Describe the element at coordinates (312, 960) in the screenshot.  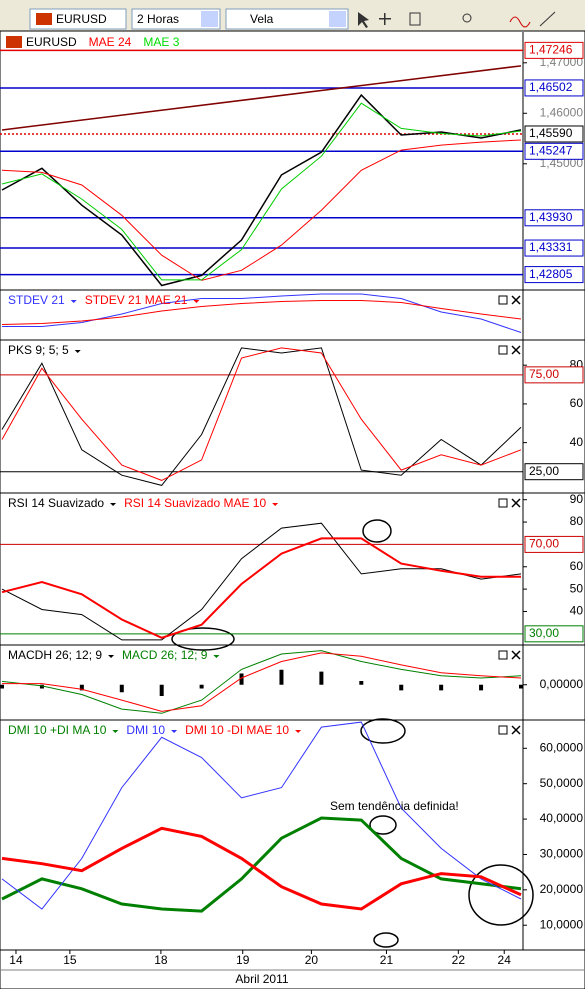
I see `x-tick-label: 20` at that location.